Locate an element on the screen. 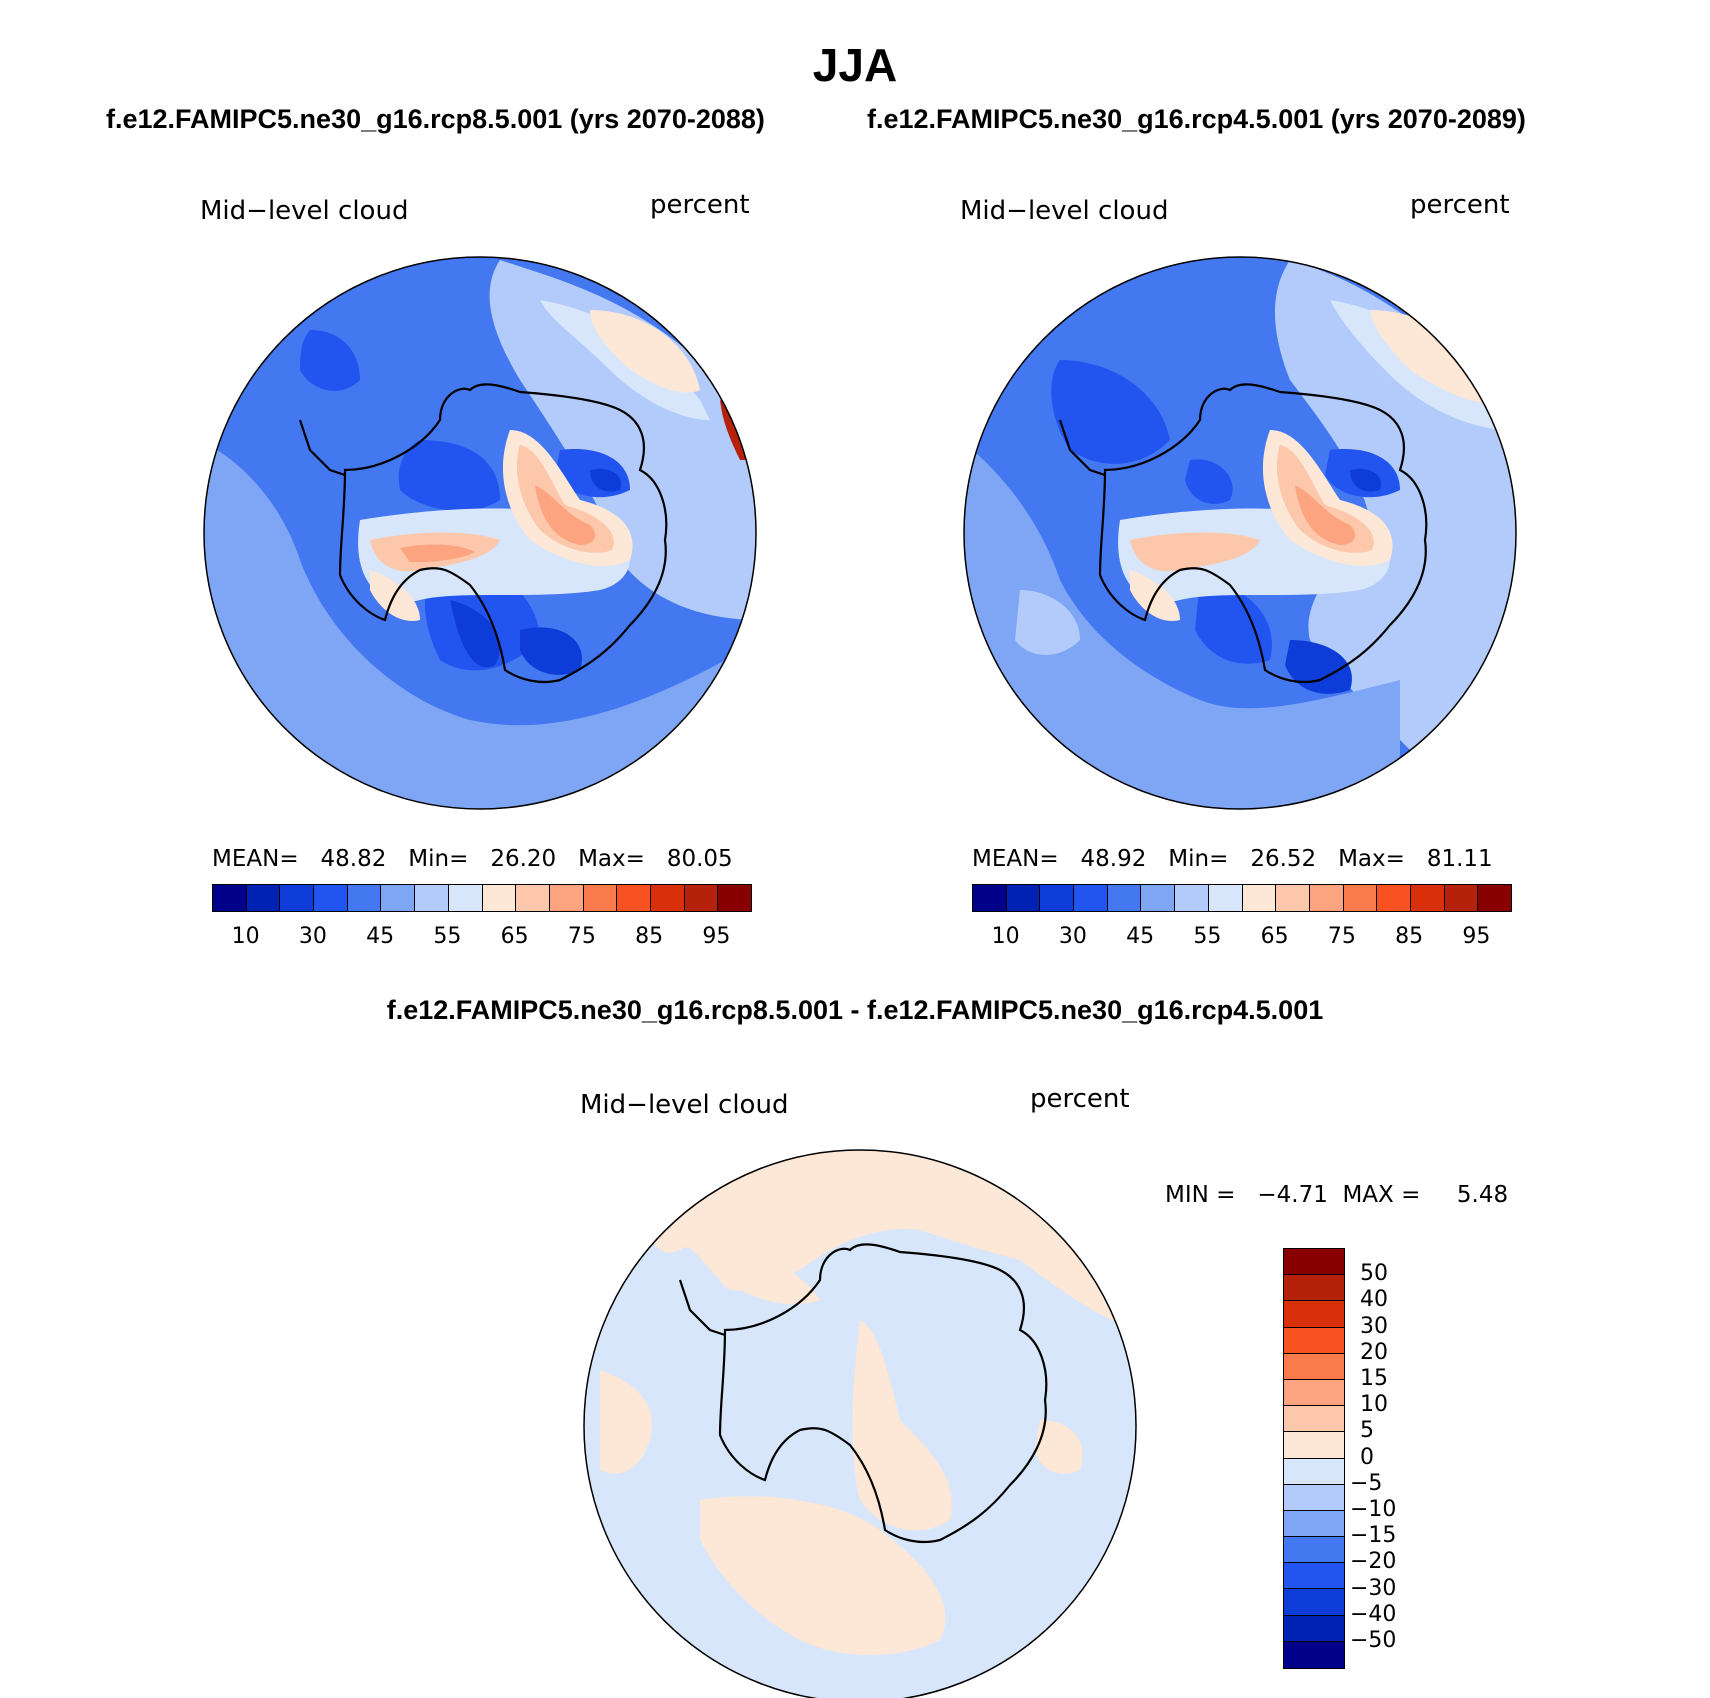 The height and width of the screenshot is (1698, 1710). colorbar-tick-label: −20 is located at coordinates (1373, 1562).